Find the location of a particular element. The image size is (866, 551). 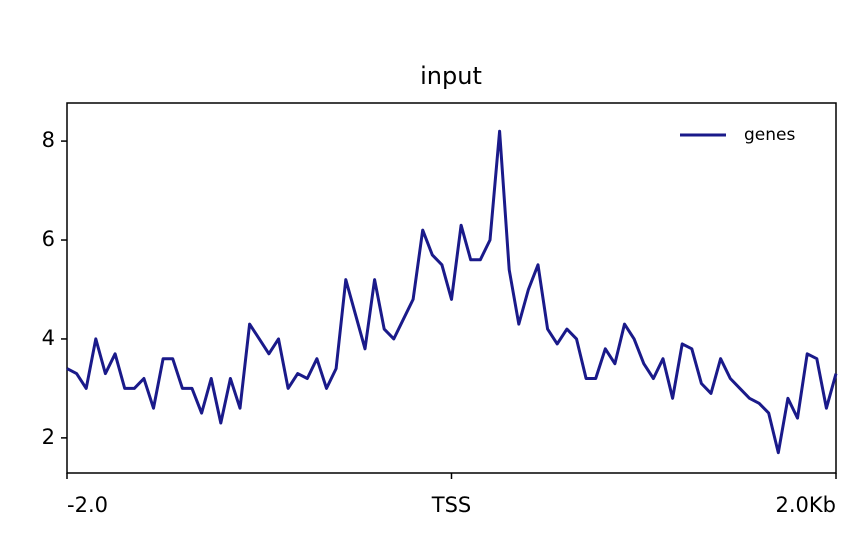

chart-title: input is located at coordinates (451, 76).